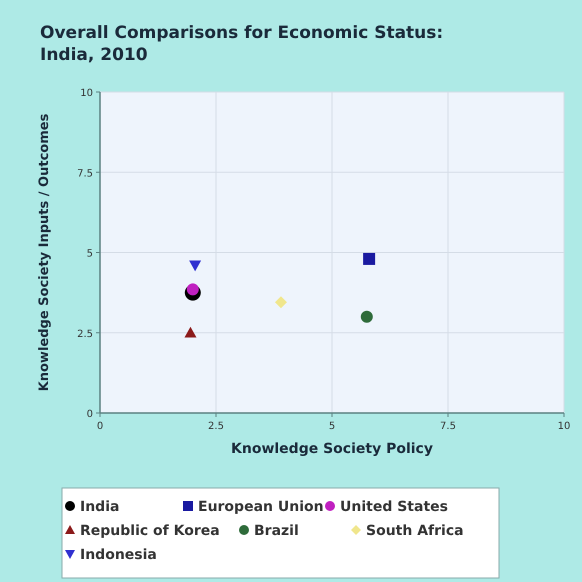 The height and width of the screenshot is (582, 582). What do you see at coordinates (44, 252) in the screenshot?
I see `y-axis-title: Knowledge Society Inputs / Outcomes` at bounding box center [44, 252].